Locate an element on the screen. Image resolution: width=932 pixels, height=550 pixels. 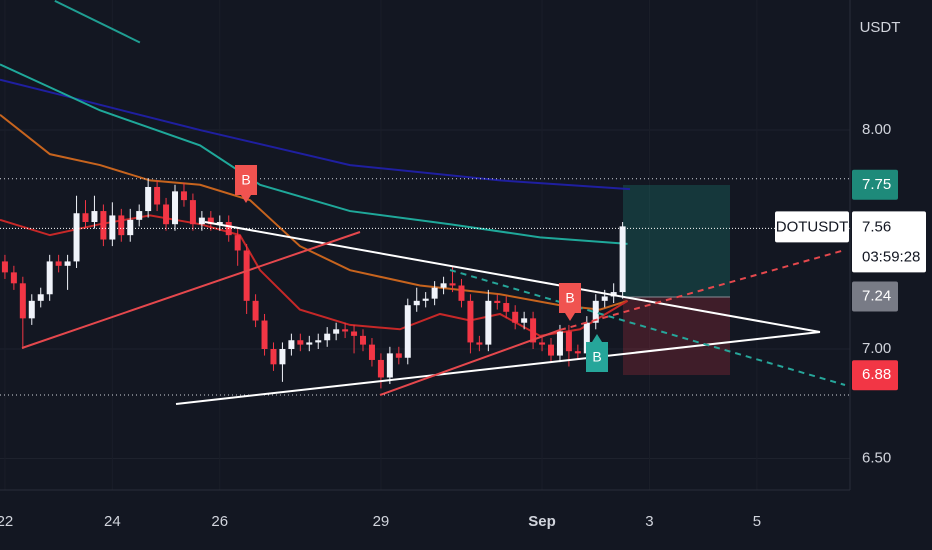
x-tick-label: Sep is located at coordinates (542, 521).